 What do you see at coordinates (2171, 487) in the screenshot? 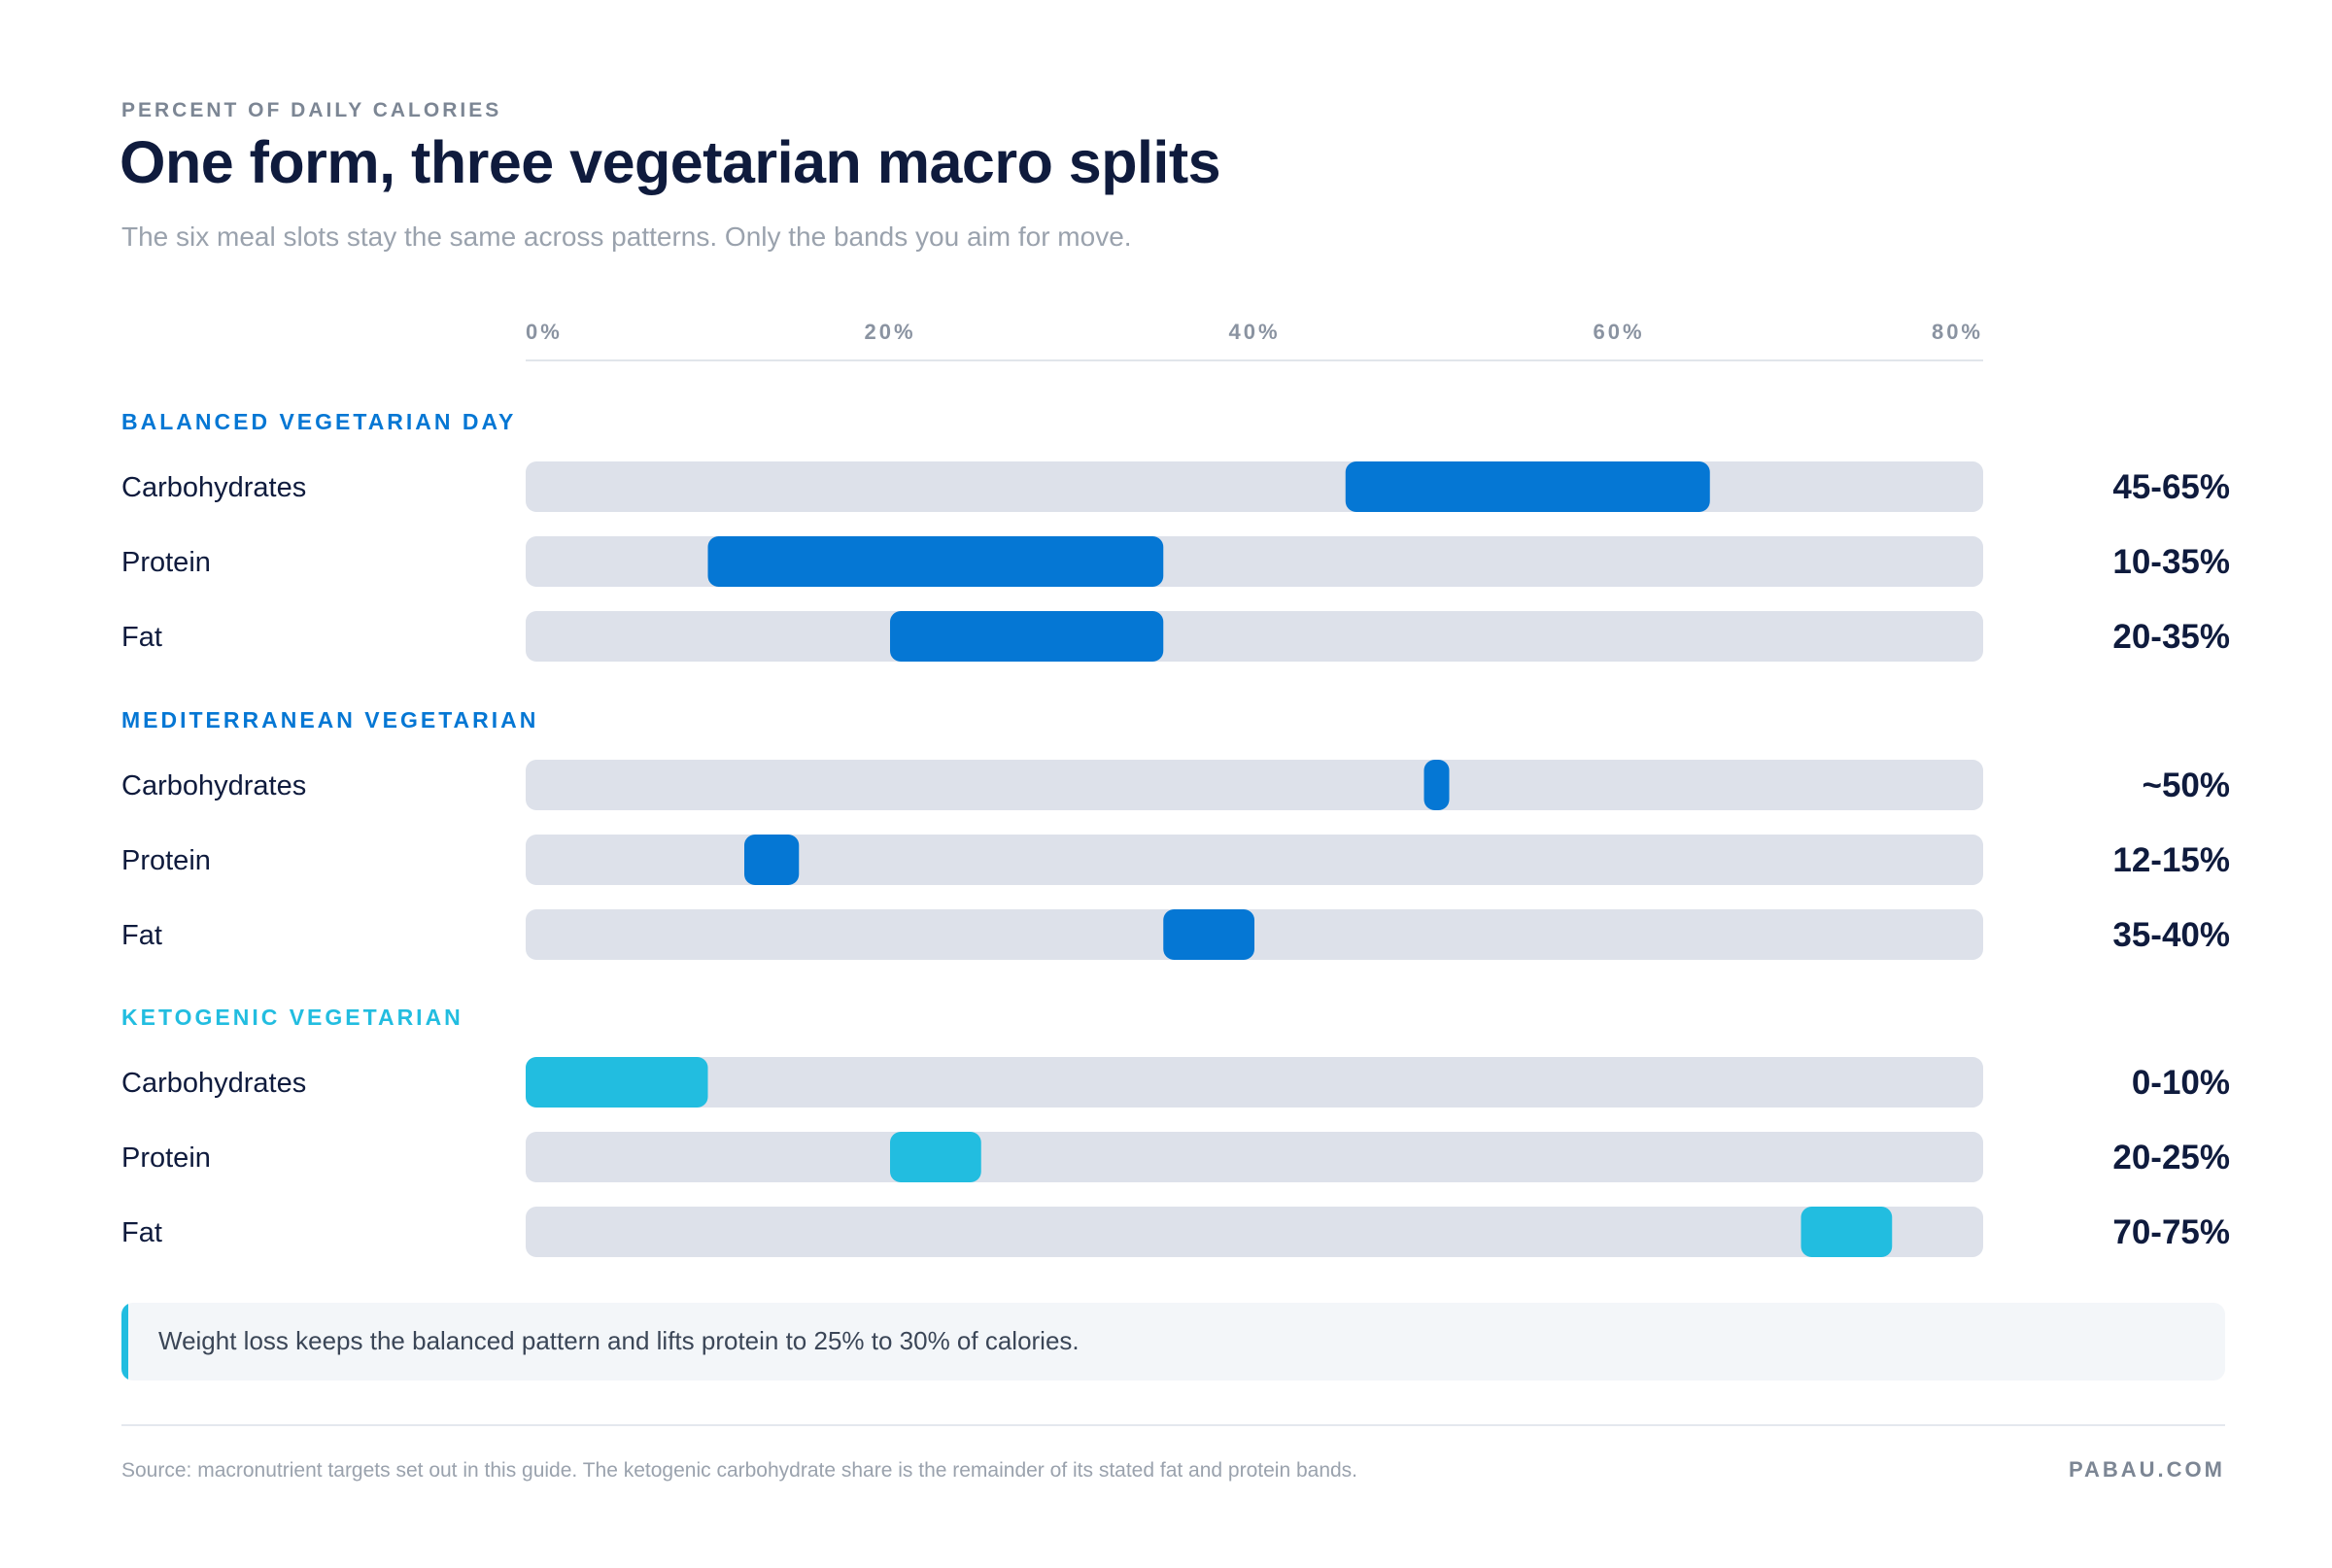
I see `value-label: 45-65%` at bounding box center [2171, 487].